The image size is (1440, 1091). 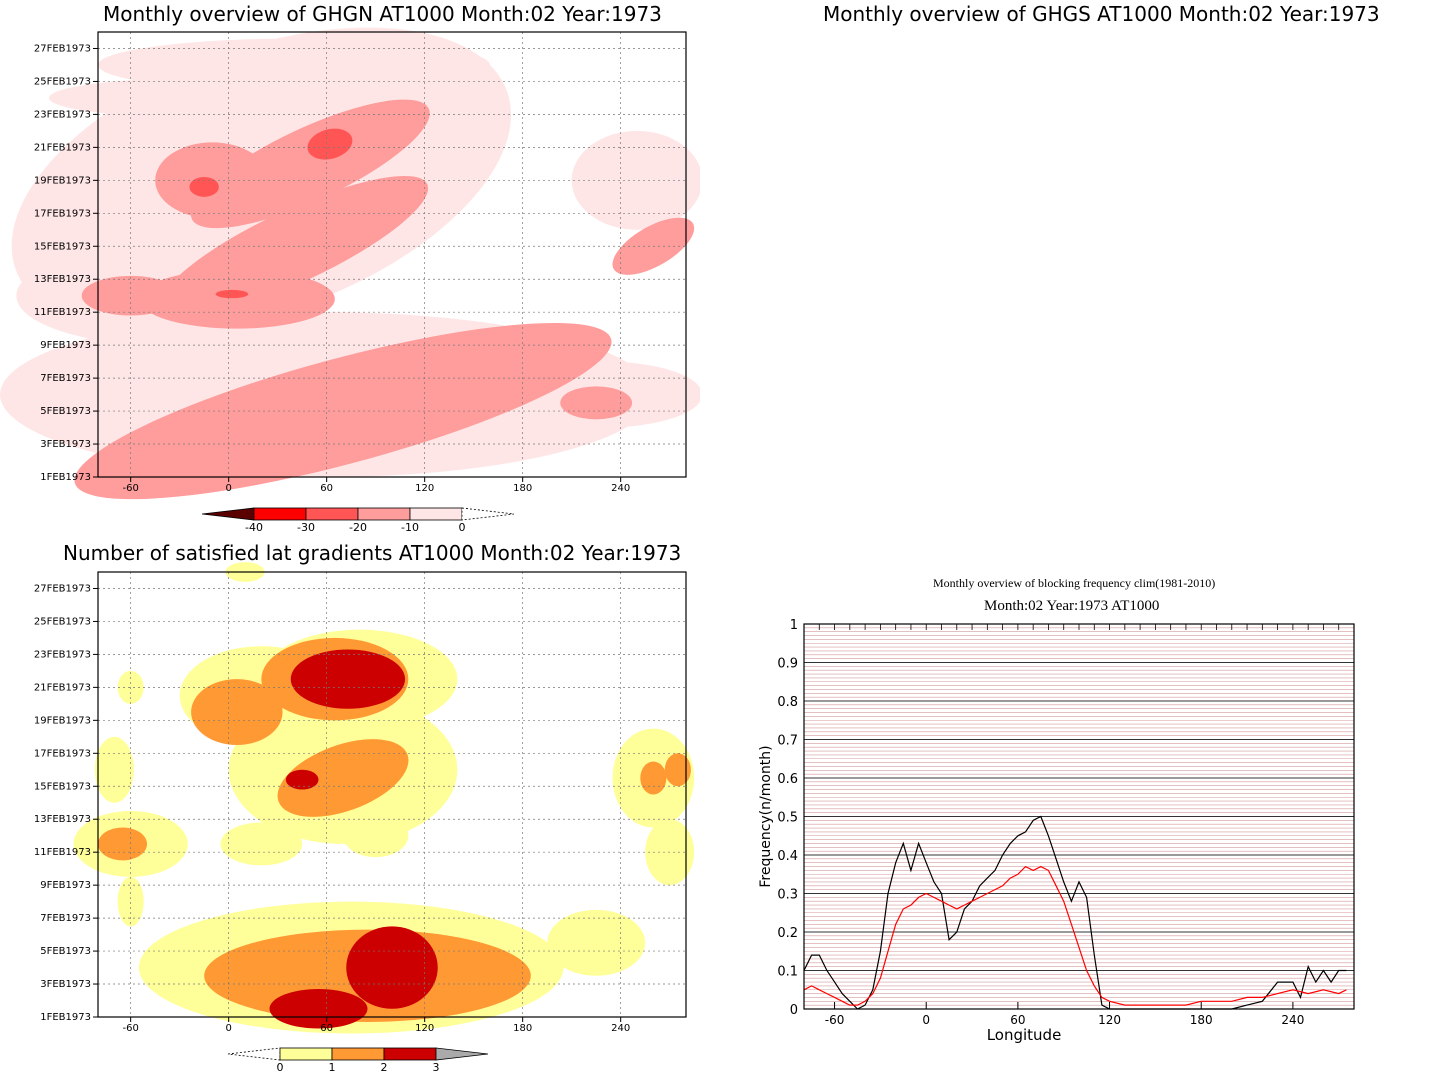 I want to click on undefined-cbar-label-2: 2, so click(x=384, y=1067).